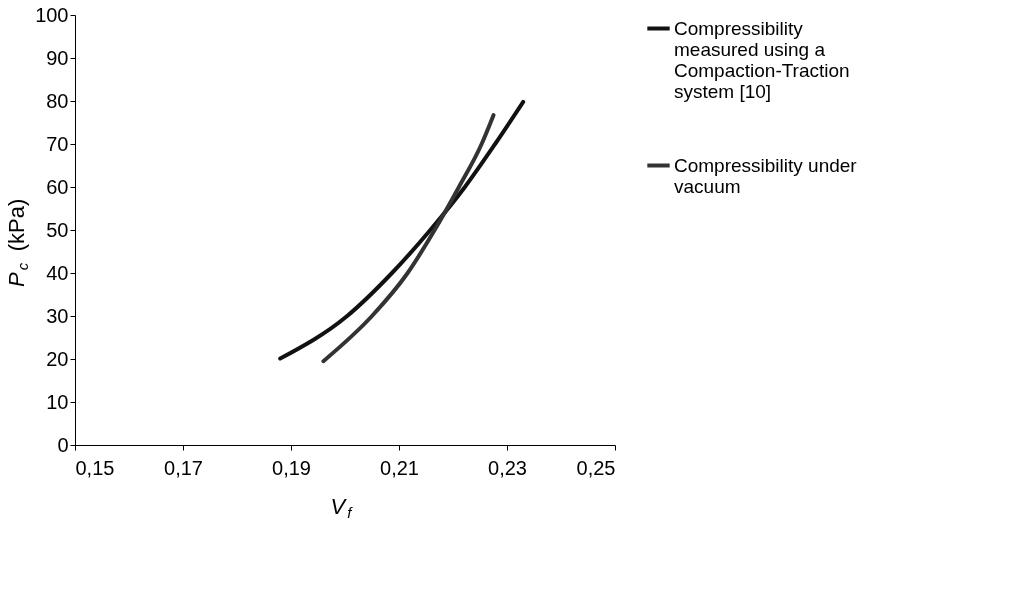 The image size is (1032, 590). I want to click on legend-label: Compressibility measured using a Compaction-Traction system [10], so click(762, 59).